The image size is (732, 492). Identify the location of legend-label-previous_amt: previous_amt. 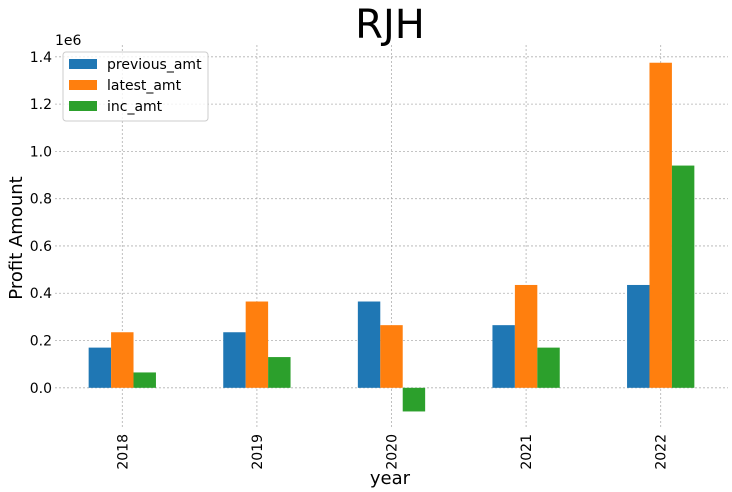
(154, 65).